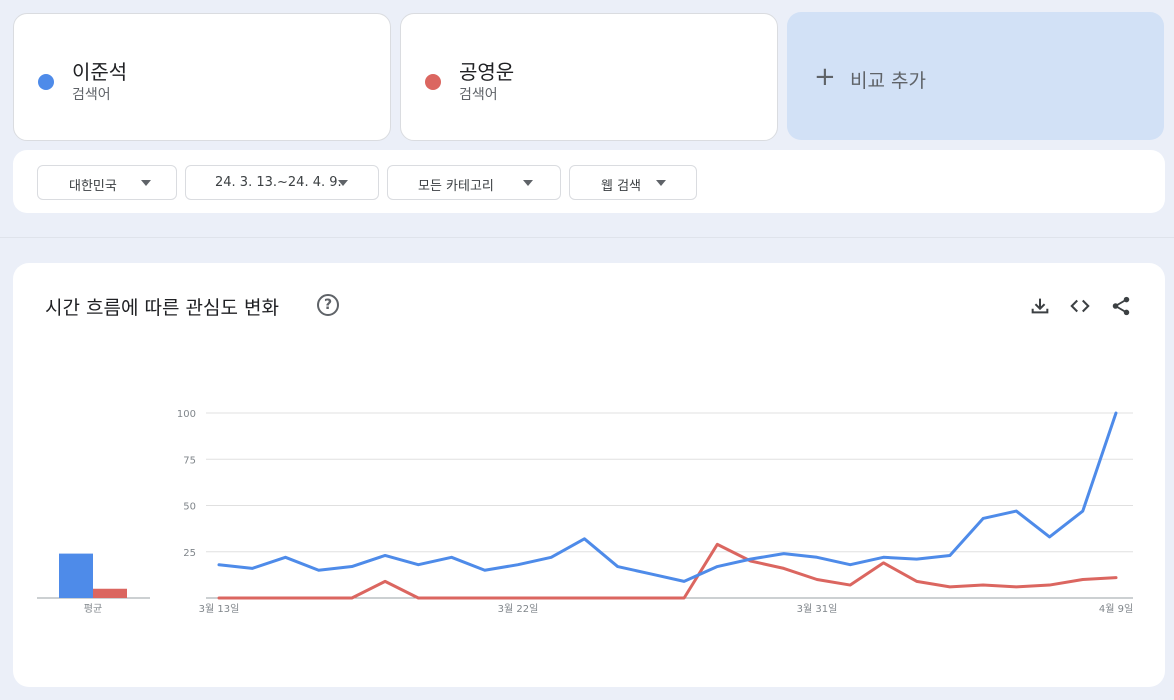 The height and width of the screenshot is (700, 1174). Describe the element at coordinates (202, 77) in the screenshot. I see `term-card-1: 이준석 검색어` at that location.